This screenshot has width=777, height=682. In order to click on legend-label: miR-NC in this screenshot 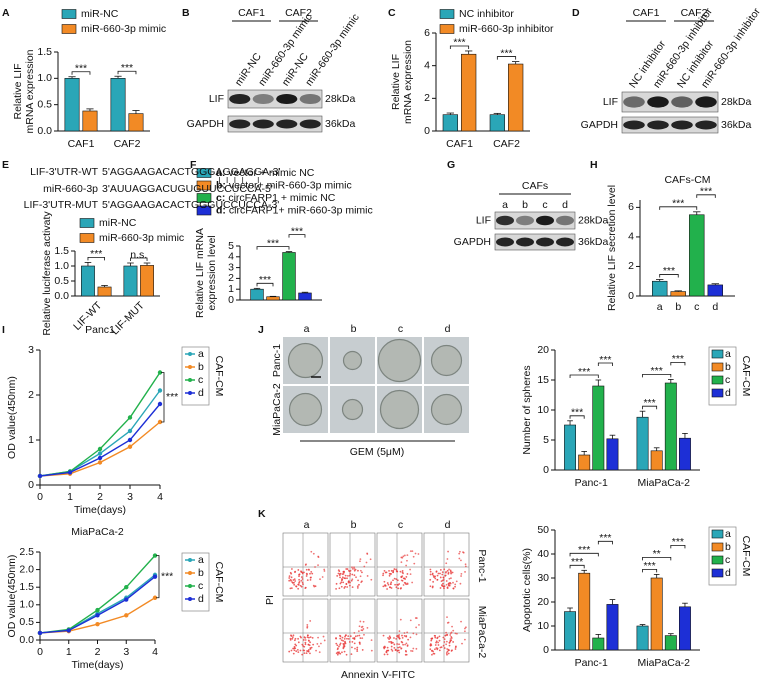, I will do `click(118, 223)`.